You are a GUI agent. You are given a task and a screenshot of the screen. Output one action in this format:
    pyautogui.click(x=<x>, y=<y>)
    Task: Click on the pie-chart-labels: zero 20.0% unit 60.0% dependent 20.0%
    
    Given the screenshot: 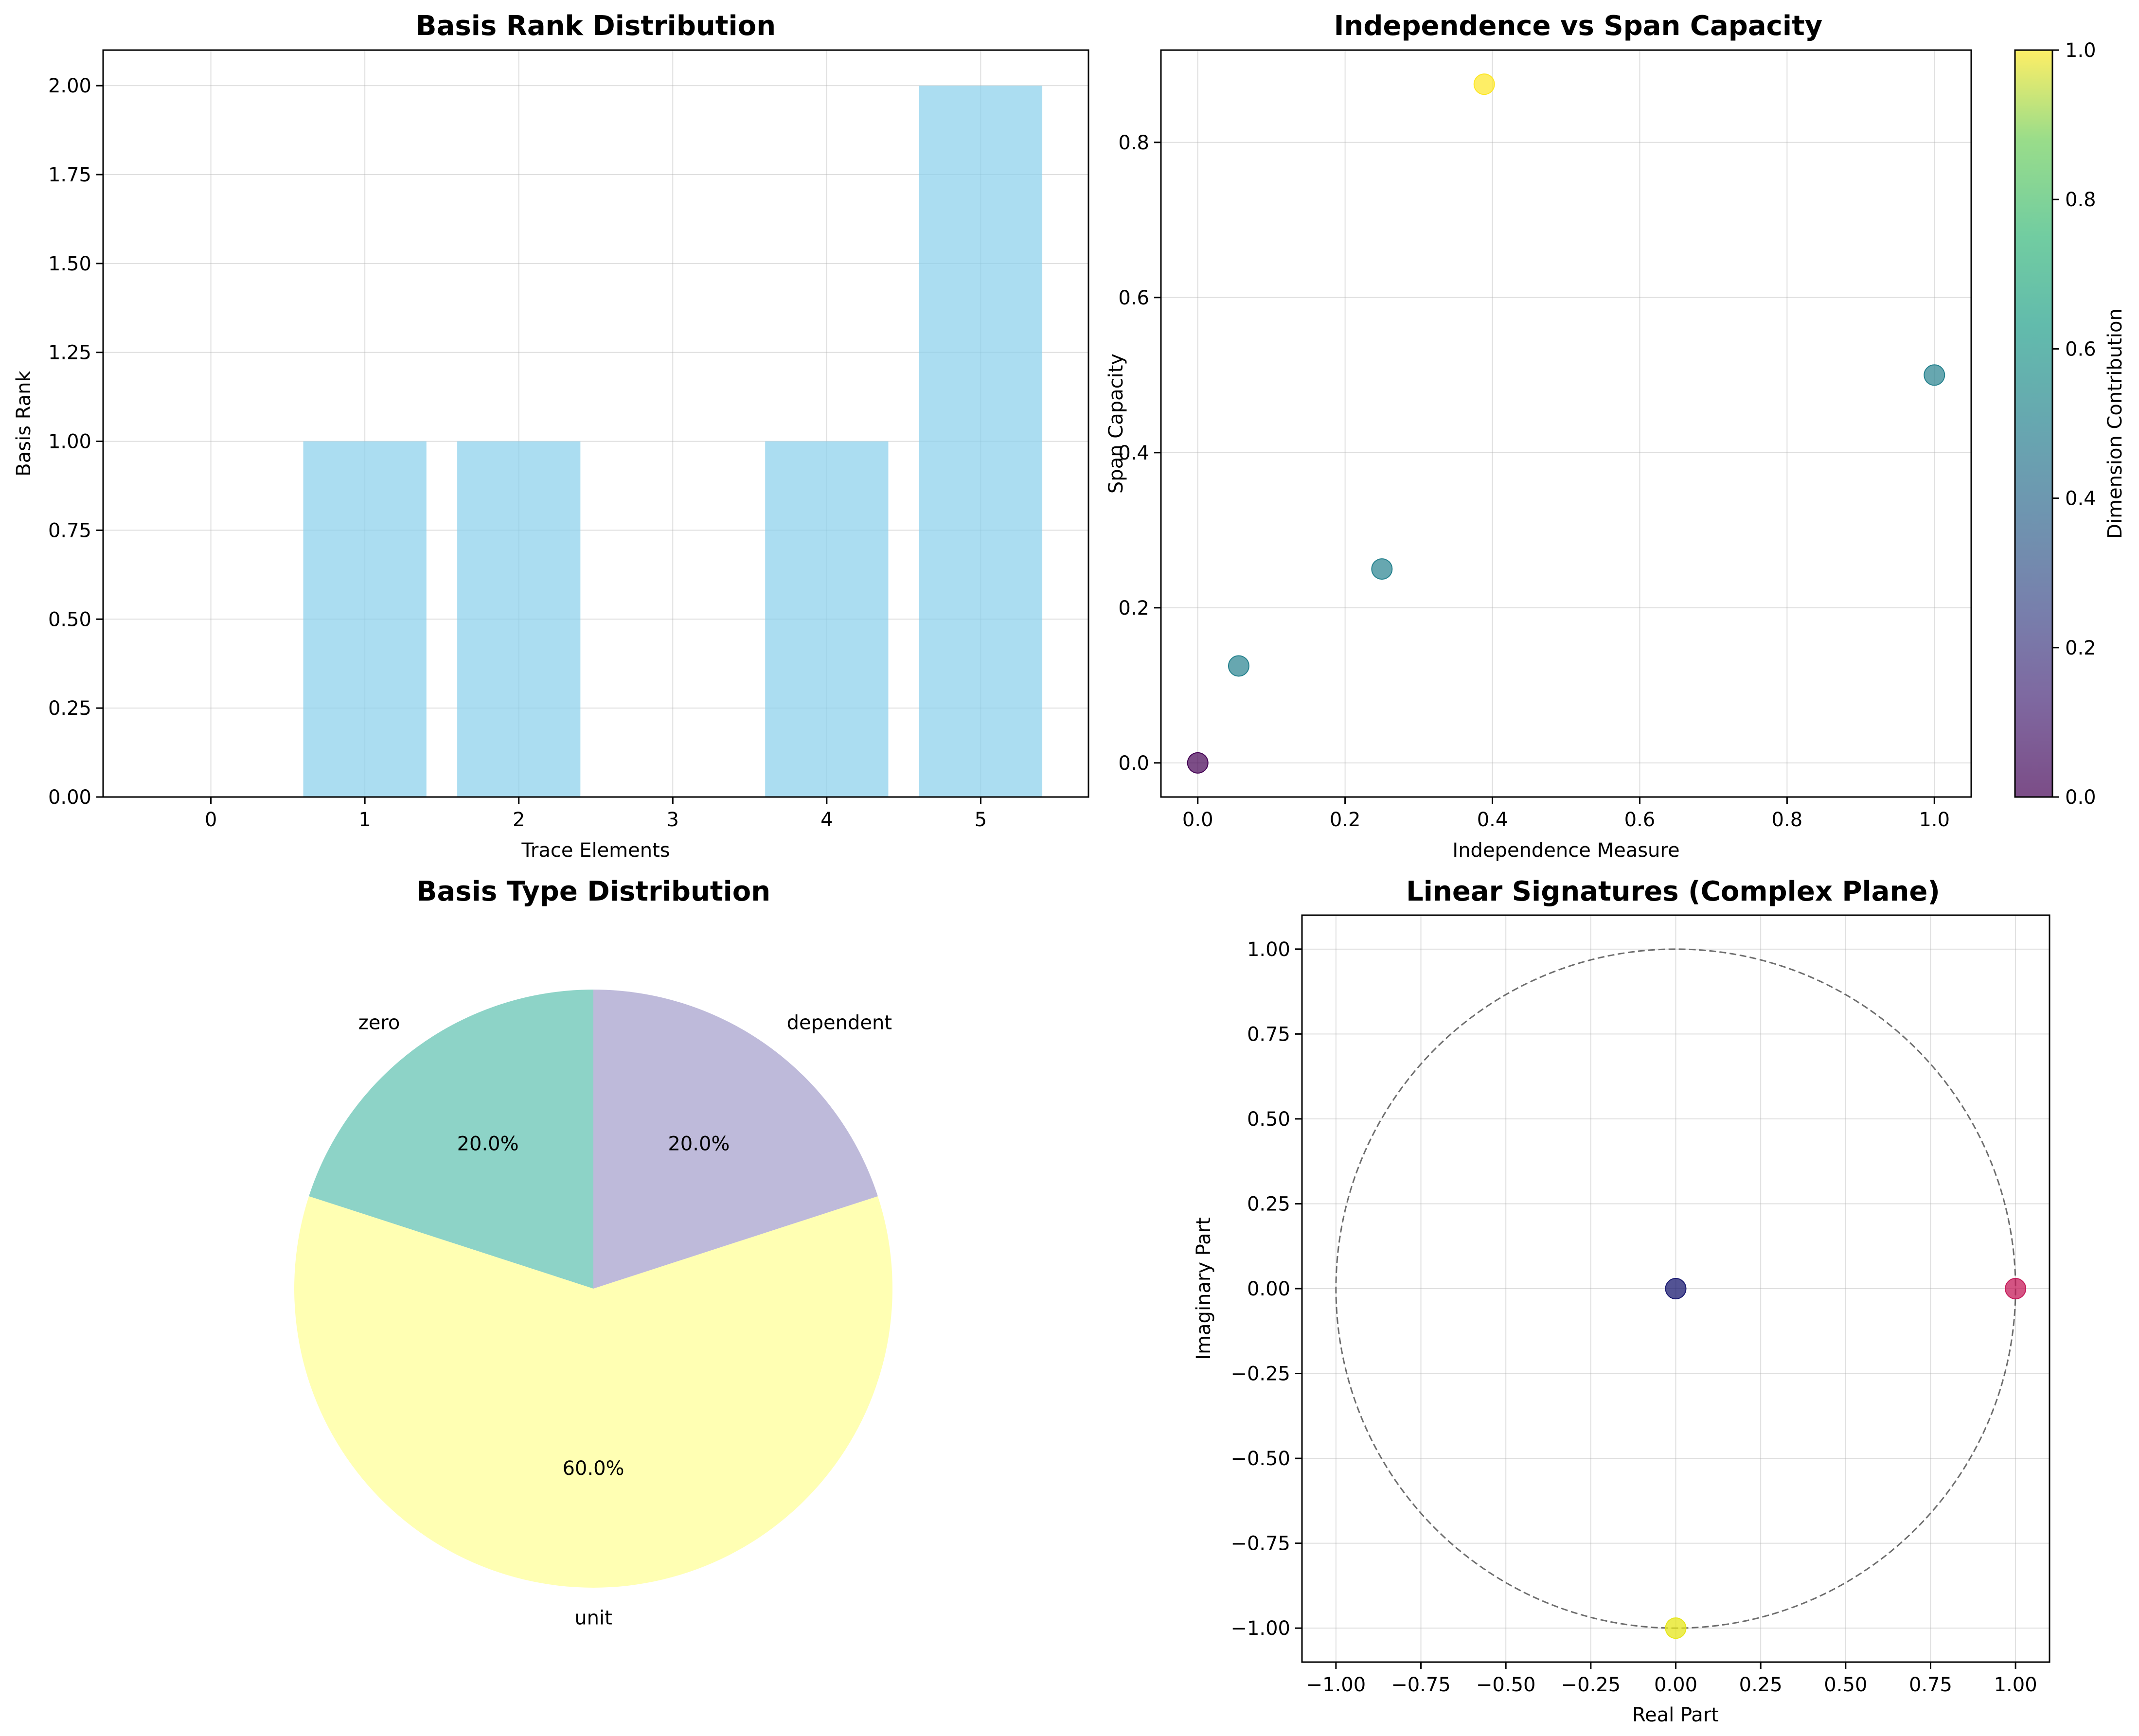 What is the action you would take?
    pyautogui.click(x=625, y=1321)
    